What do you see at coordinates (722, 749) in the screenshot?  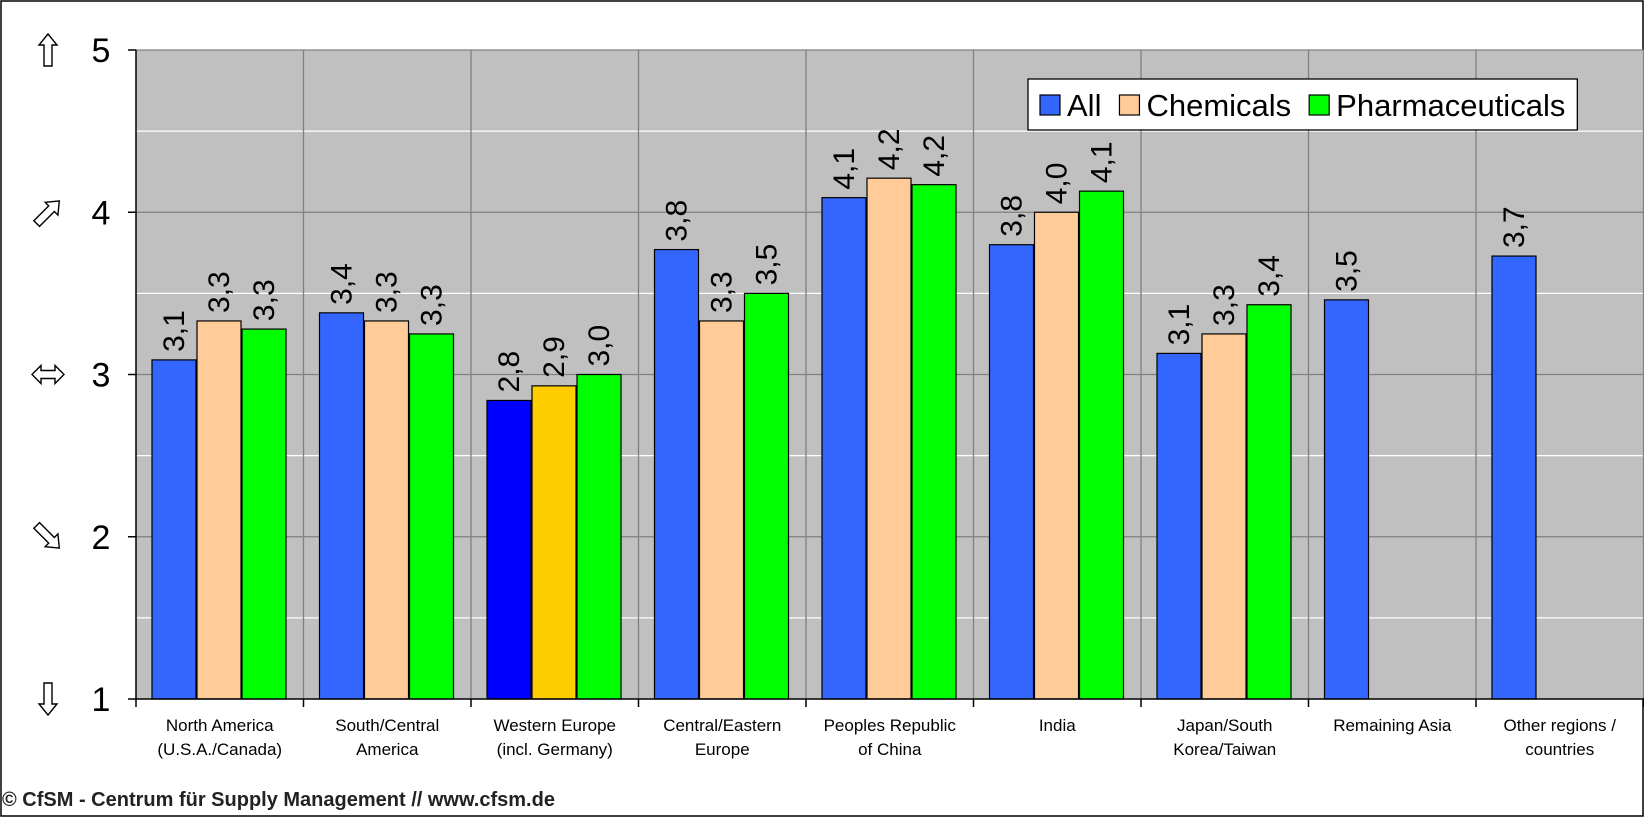 I see `x-tick-label: Europe` at bounding box center [722, 749].